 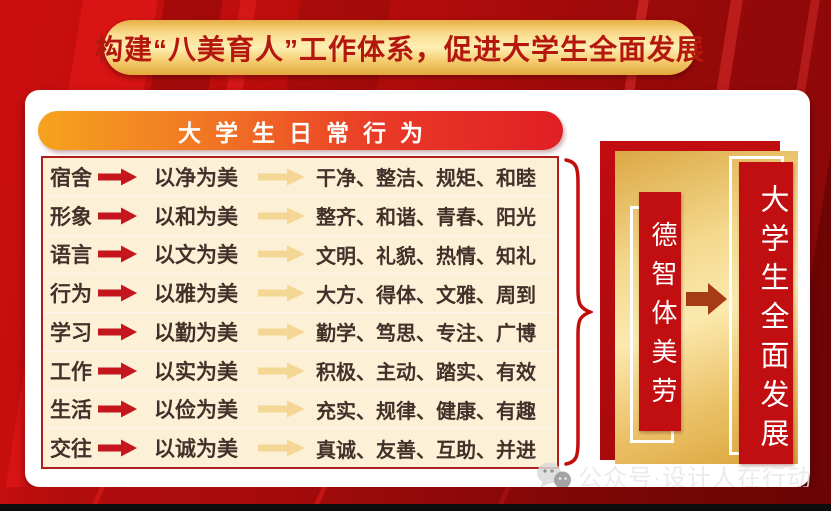 What do you see at coordinates (196, 216) in the screenshot?
I see `row-principle-label: 以和为美` at bounding box center [196, 216].